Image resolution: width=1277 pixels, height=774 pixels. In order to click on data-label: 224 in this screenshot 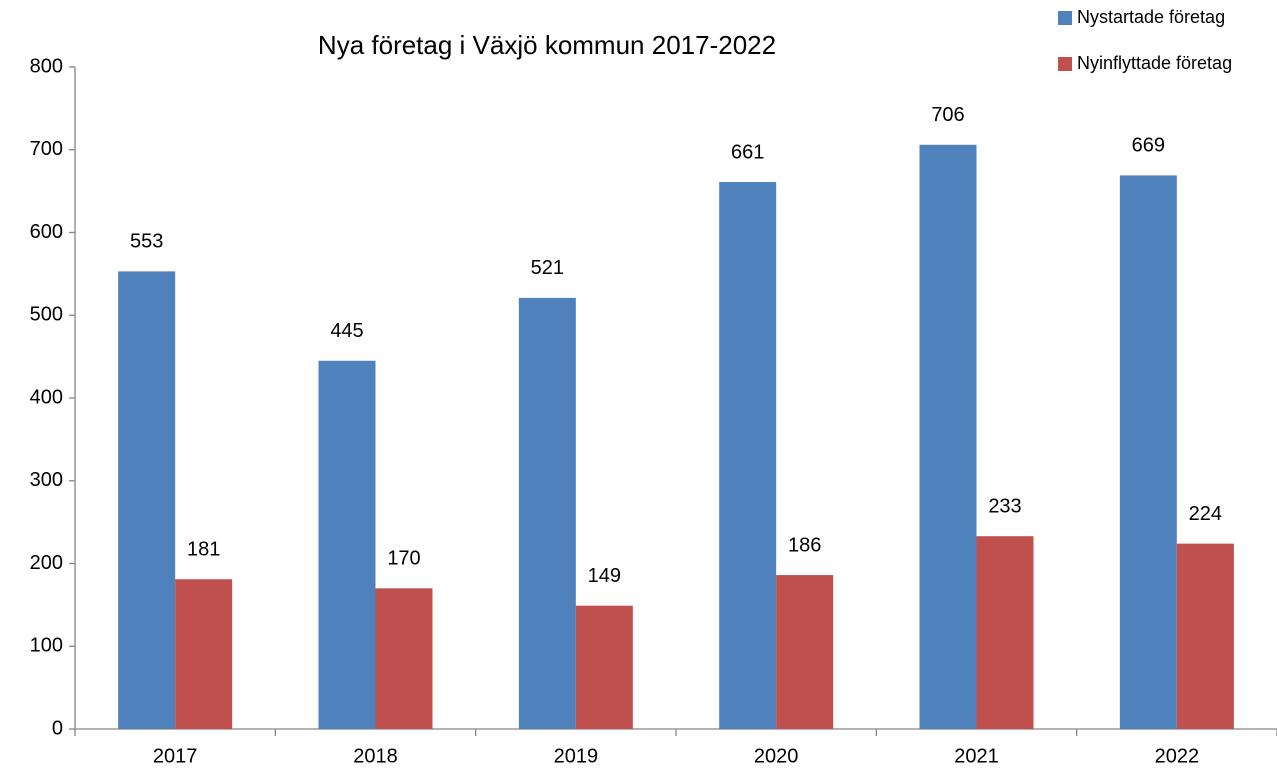, I will do `click(1205, 514)`.